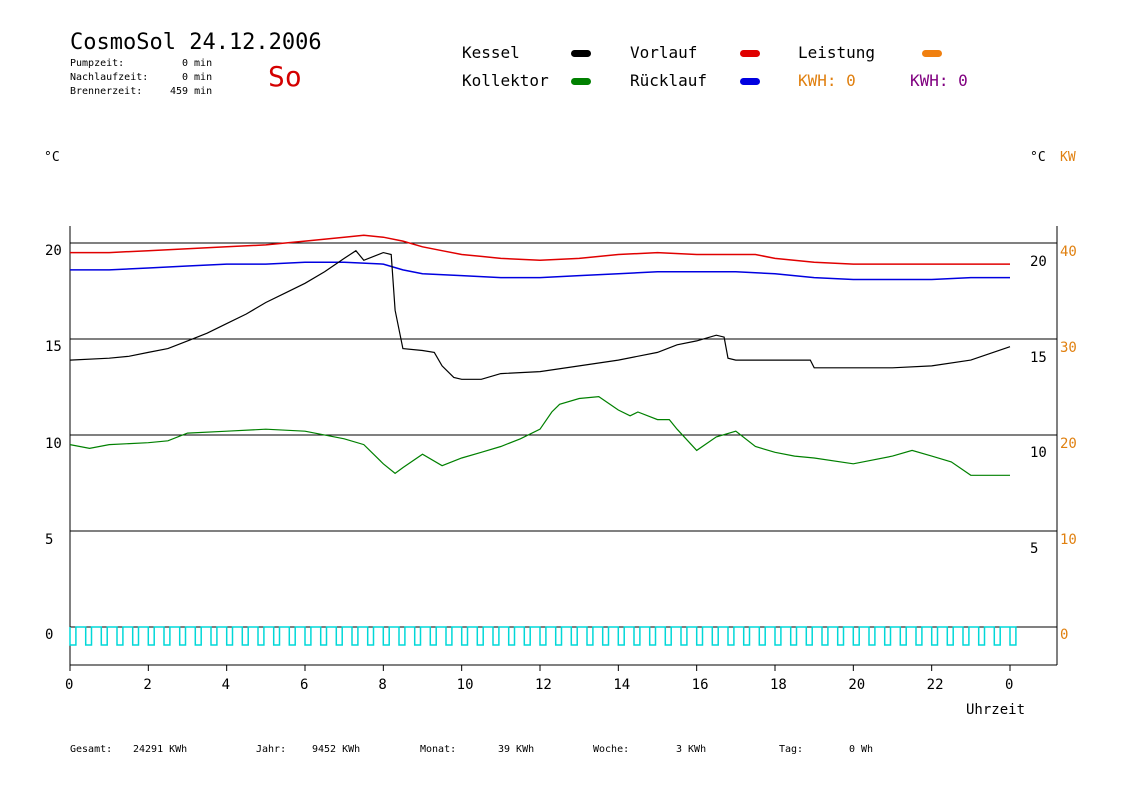 The height and width of the screenshot is (812, 1148). What do you see at coordinates (1068, 348) in the screenshot?
I see `right-tick-30: 30` at bounding box center [1068, 348].